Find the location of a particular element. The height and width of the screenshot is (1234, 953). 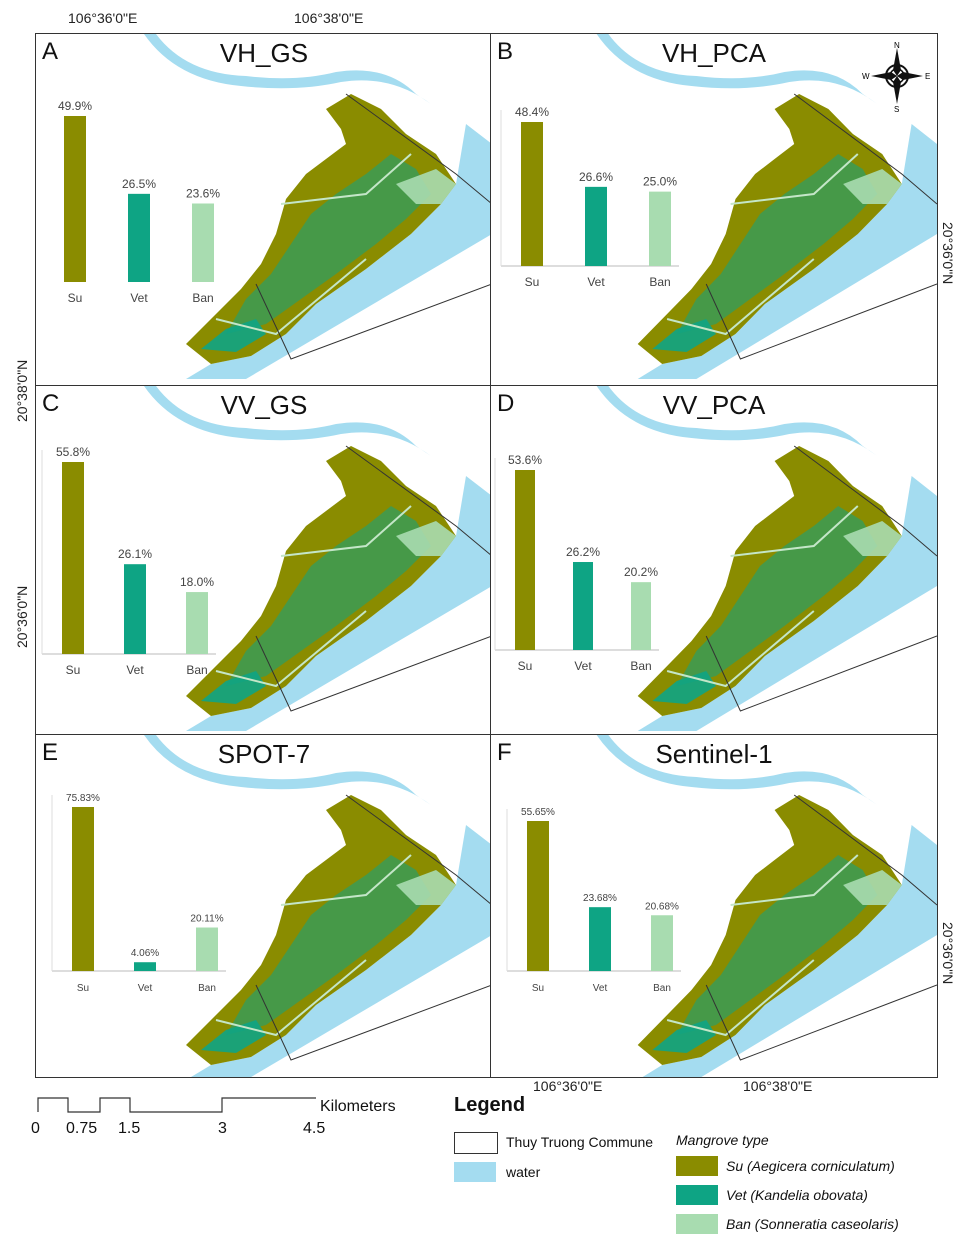

bar-value-label: 48.4% is located at coordinates (532, 112).